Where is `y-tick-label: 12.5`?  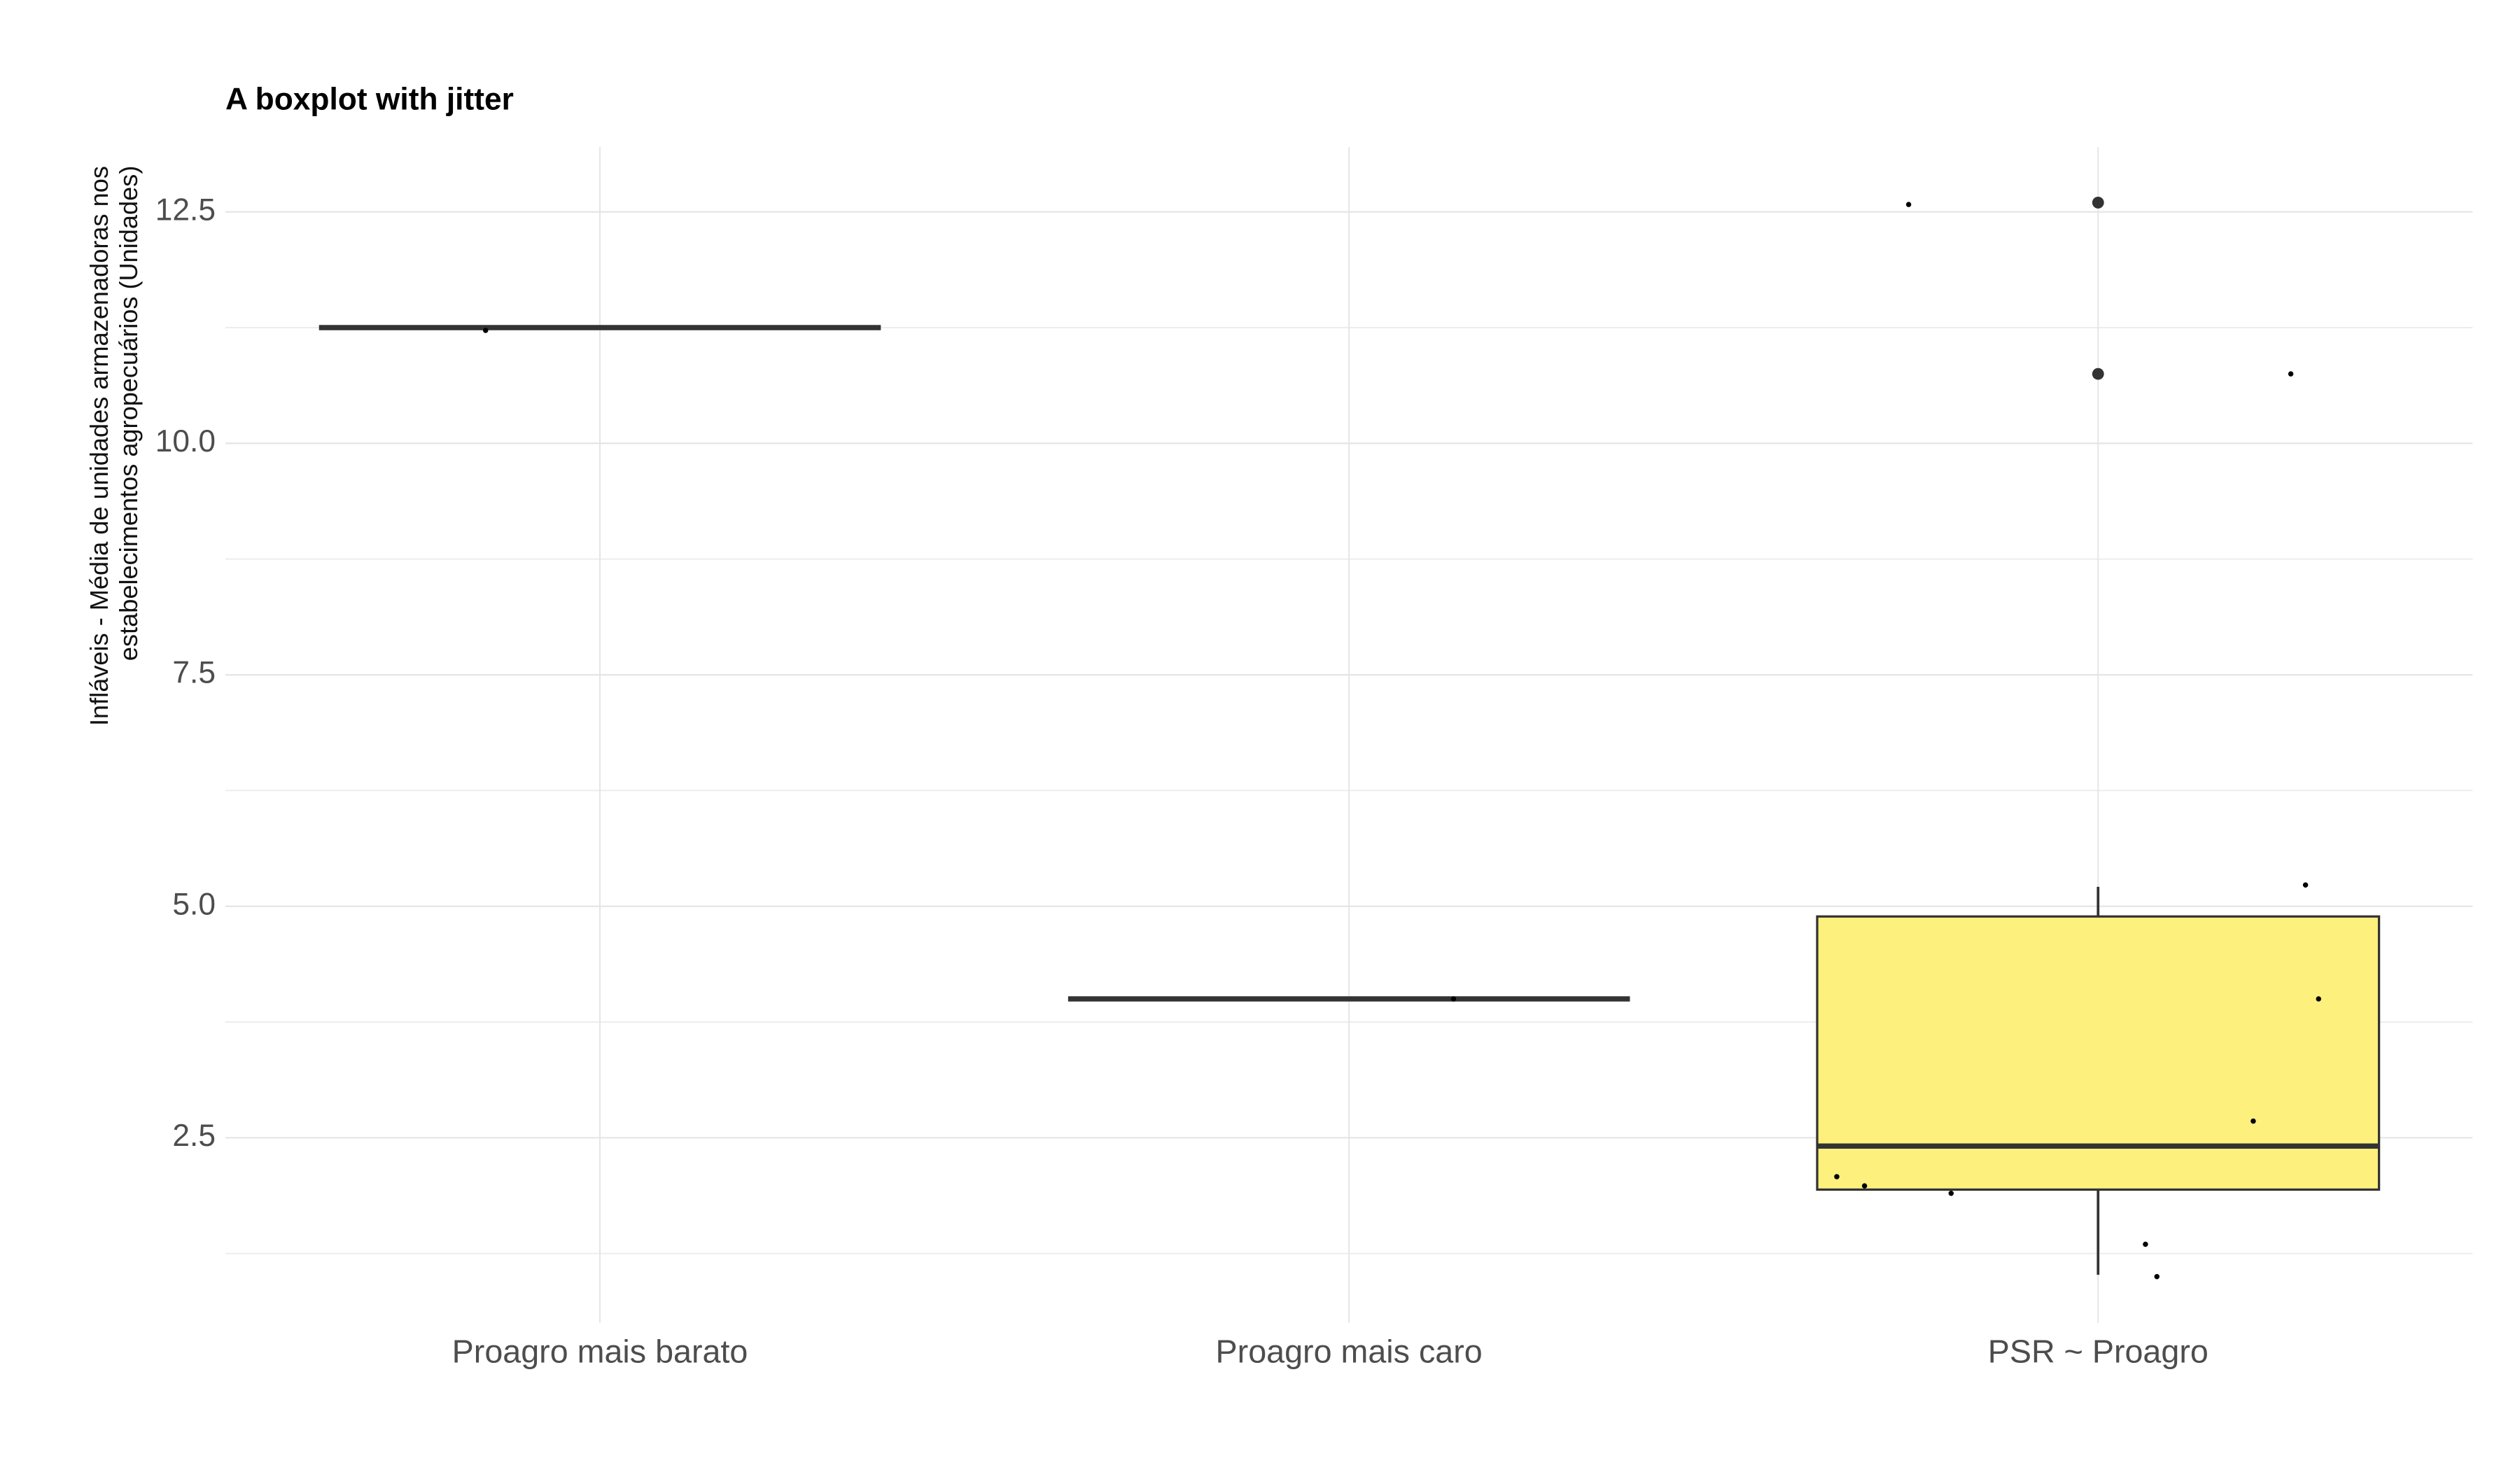 y-tick-label: 12.5 is located at coordinates (185, 209).